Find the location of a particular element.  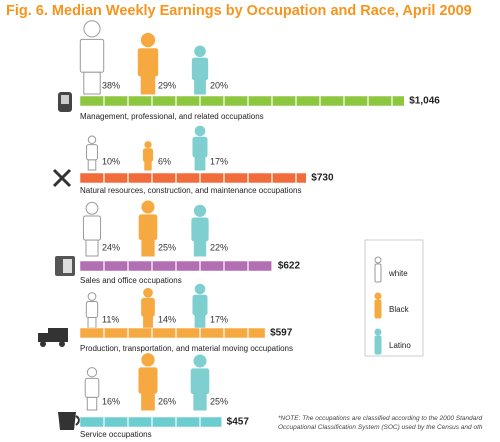

value-label: 24% is located at coordinates (111, 247).